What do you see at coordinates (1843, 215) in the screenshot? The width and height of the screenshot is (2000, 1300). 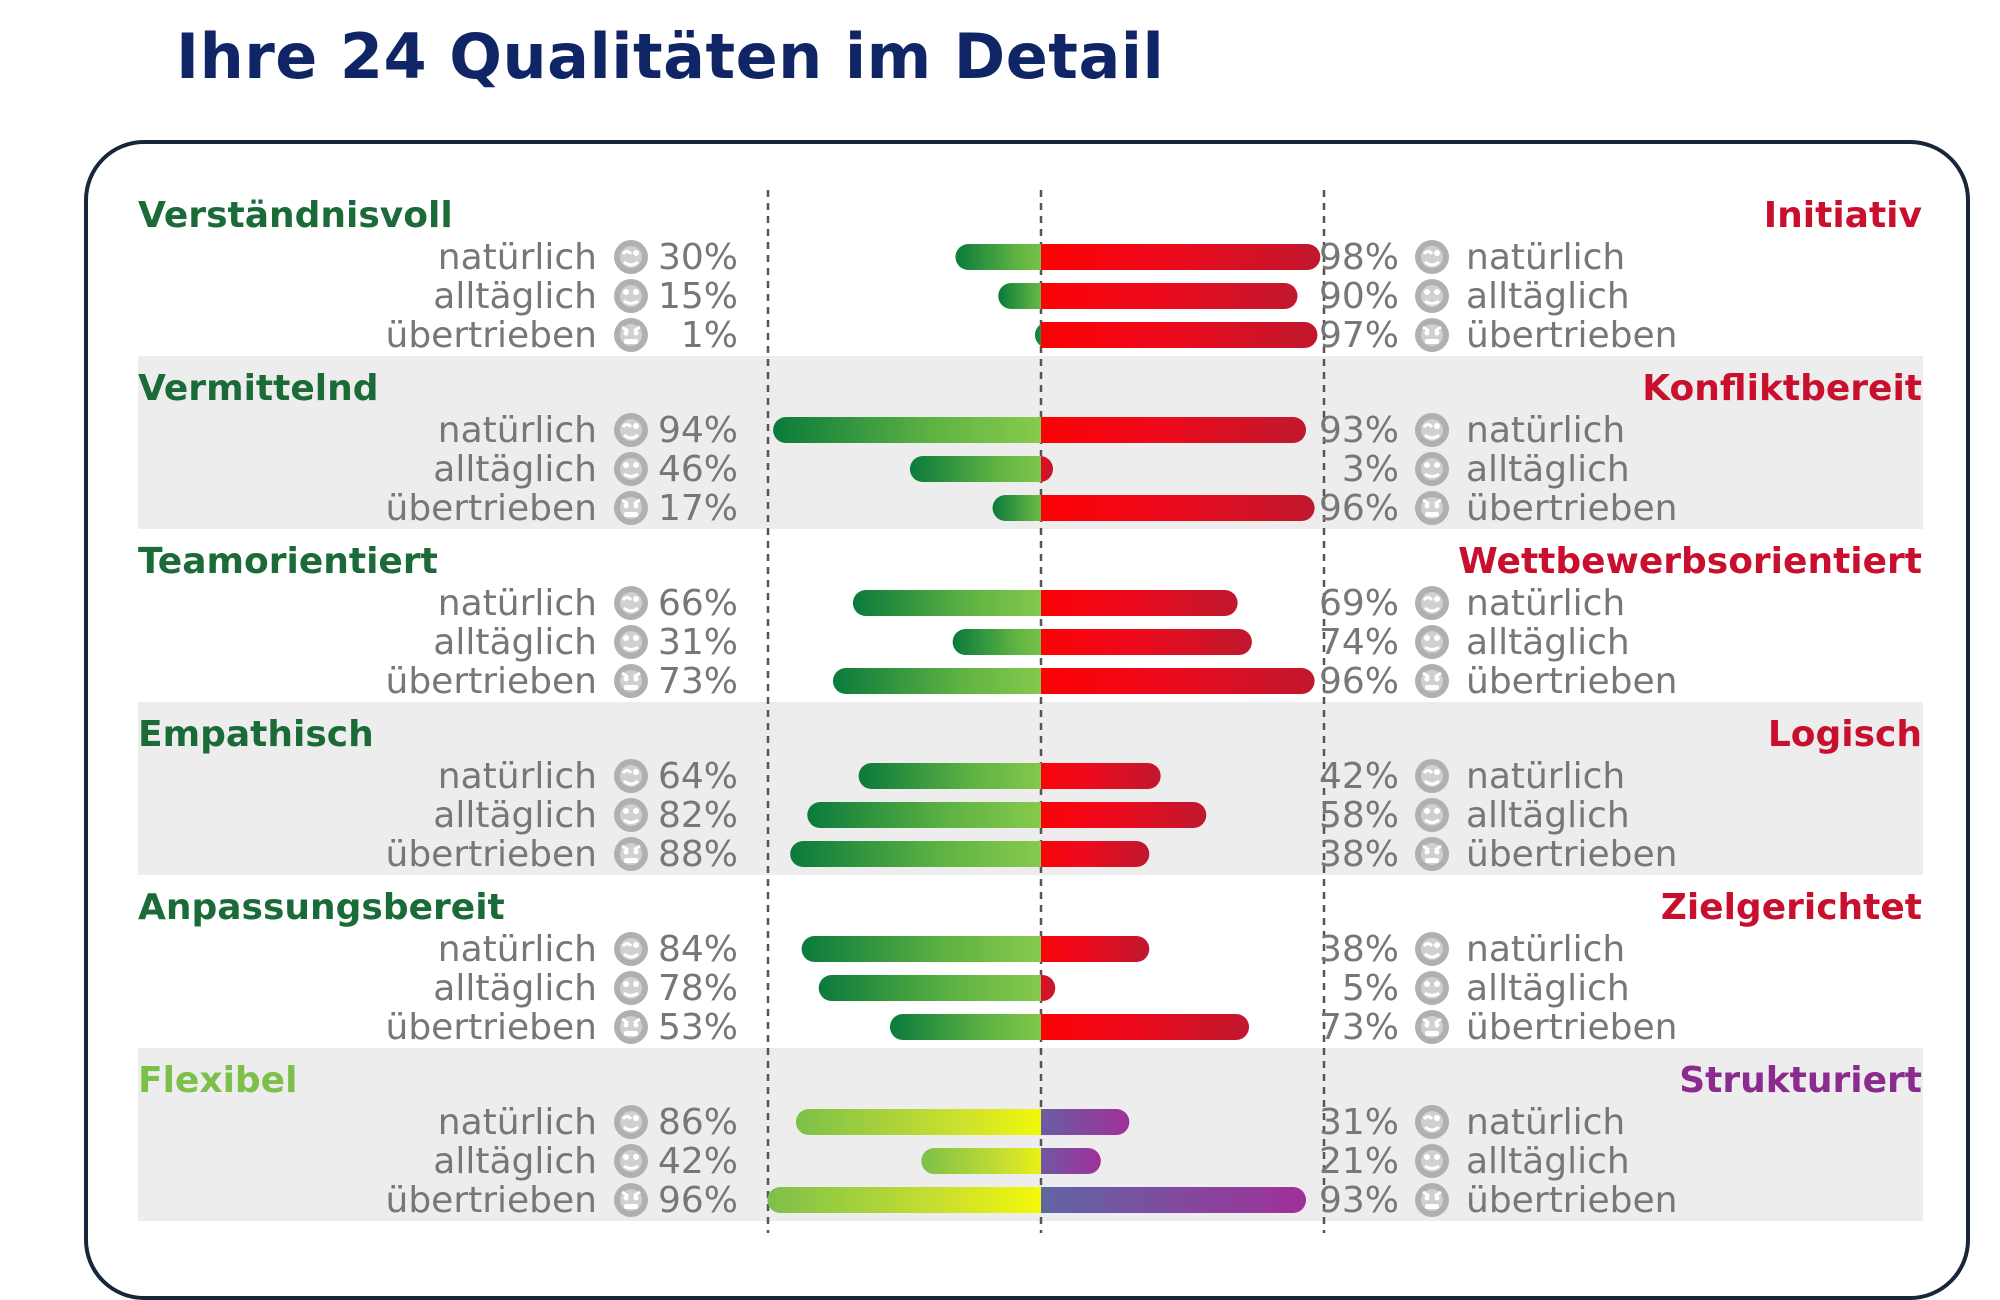 I see `heading-initiativ: Initiativ` at bounding box center [1843, 215].